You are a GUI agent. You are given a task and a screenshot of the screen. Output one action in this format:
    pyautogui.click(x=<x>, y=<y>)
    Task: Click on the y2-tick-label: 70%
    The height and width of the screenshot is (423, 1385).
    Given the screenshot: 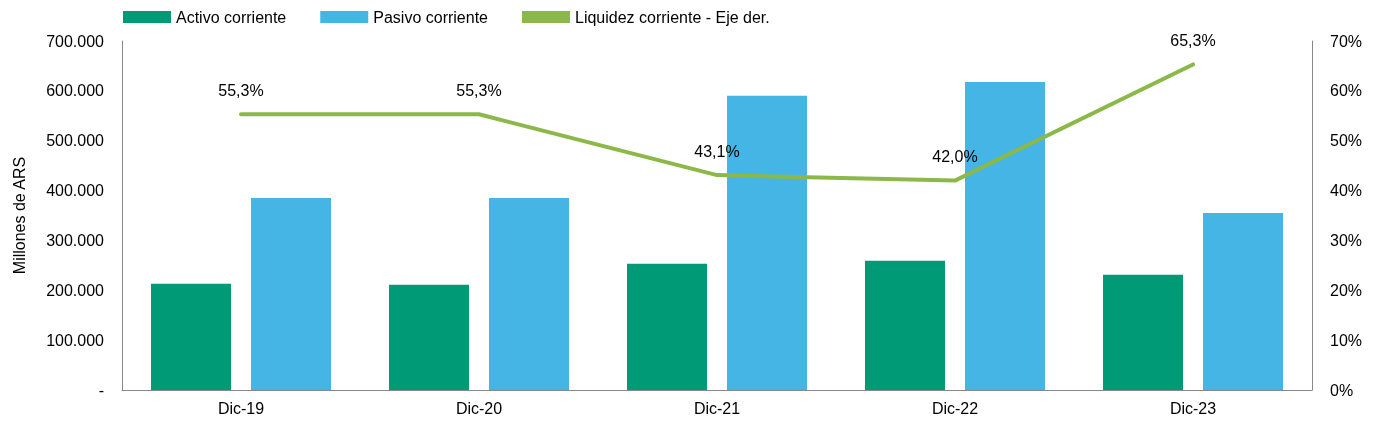 What is the action you would take?
    pyautogui.click(x=1346, y=41)
    